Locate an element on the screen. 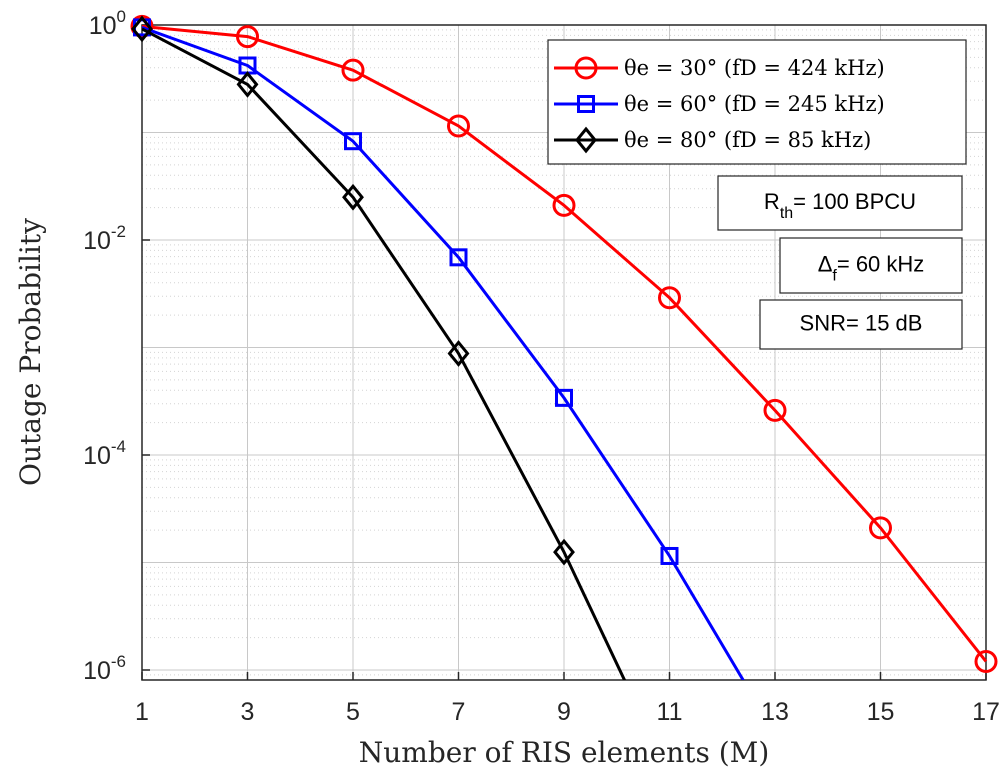 The height and width of the screenshot is (781, 1008). legend-entry: θe = 60° (fD = 245 kHz) is located at coordinates (719, 104).